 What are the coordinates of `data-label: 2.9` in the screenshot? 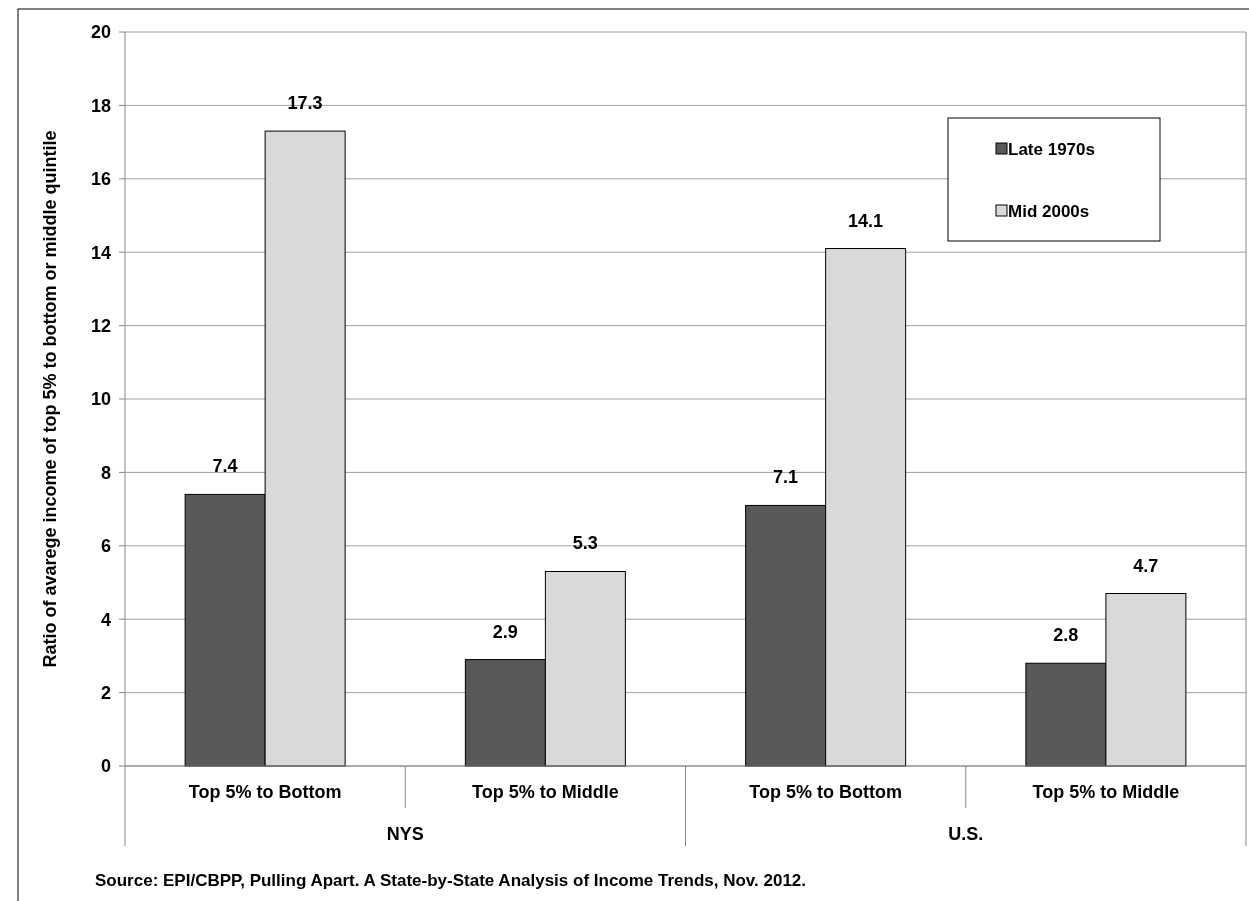 It's located at (505, 631).